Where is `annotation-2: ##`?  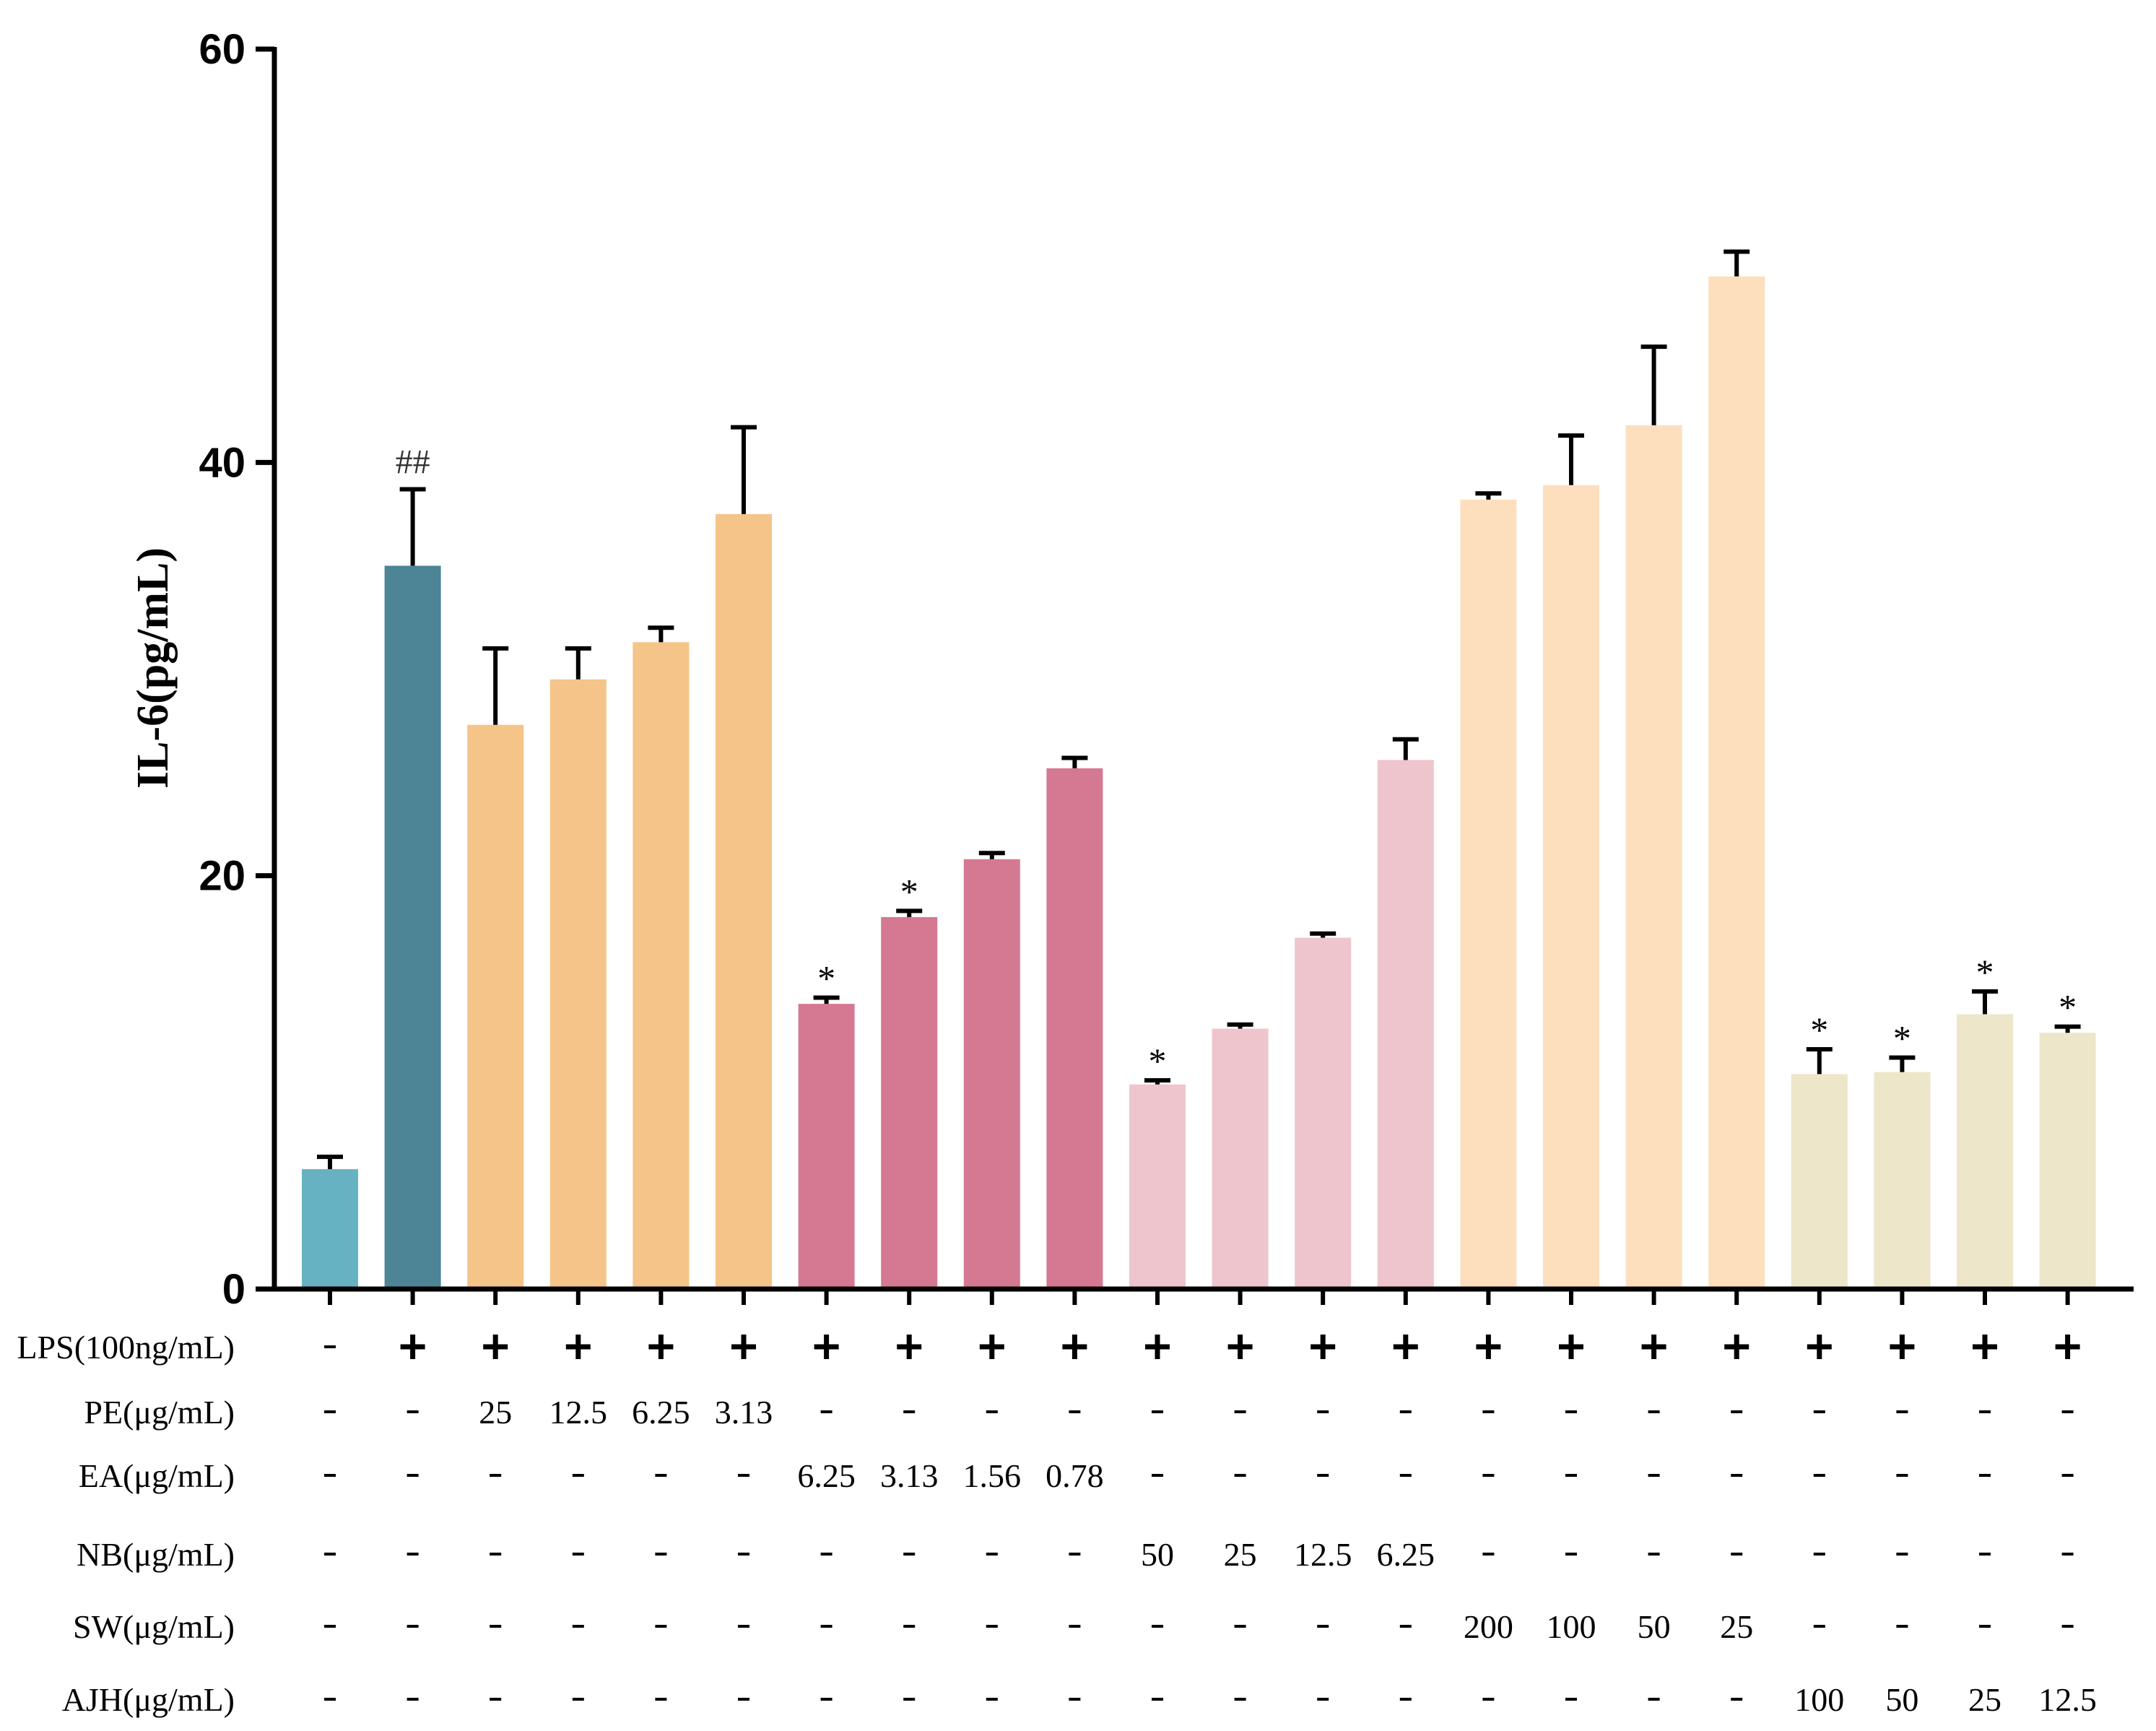
annotation-2: ## is located at coordinates (413, 462).